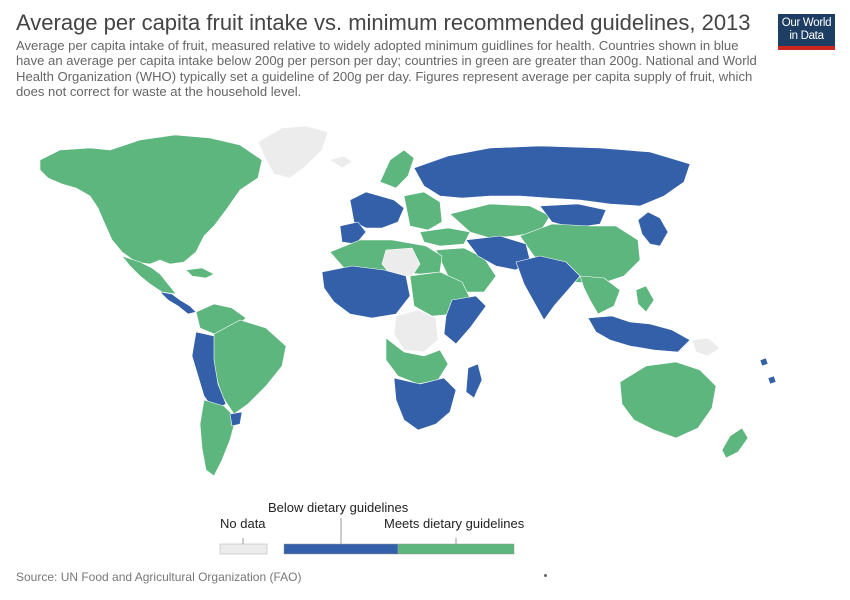 The image size is (850, 600). Describe the element at coordinates (416, 331) in the screenshot. I see `region-central-africa` at that location.